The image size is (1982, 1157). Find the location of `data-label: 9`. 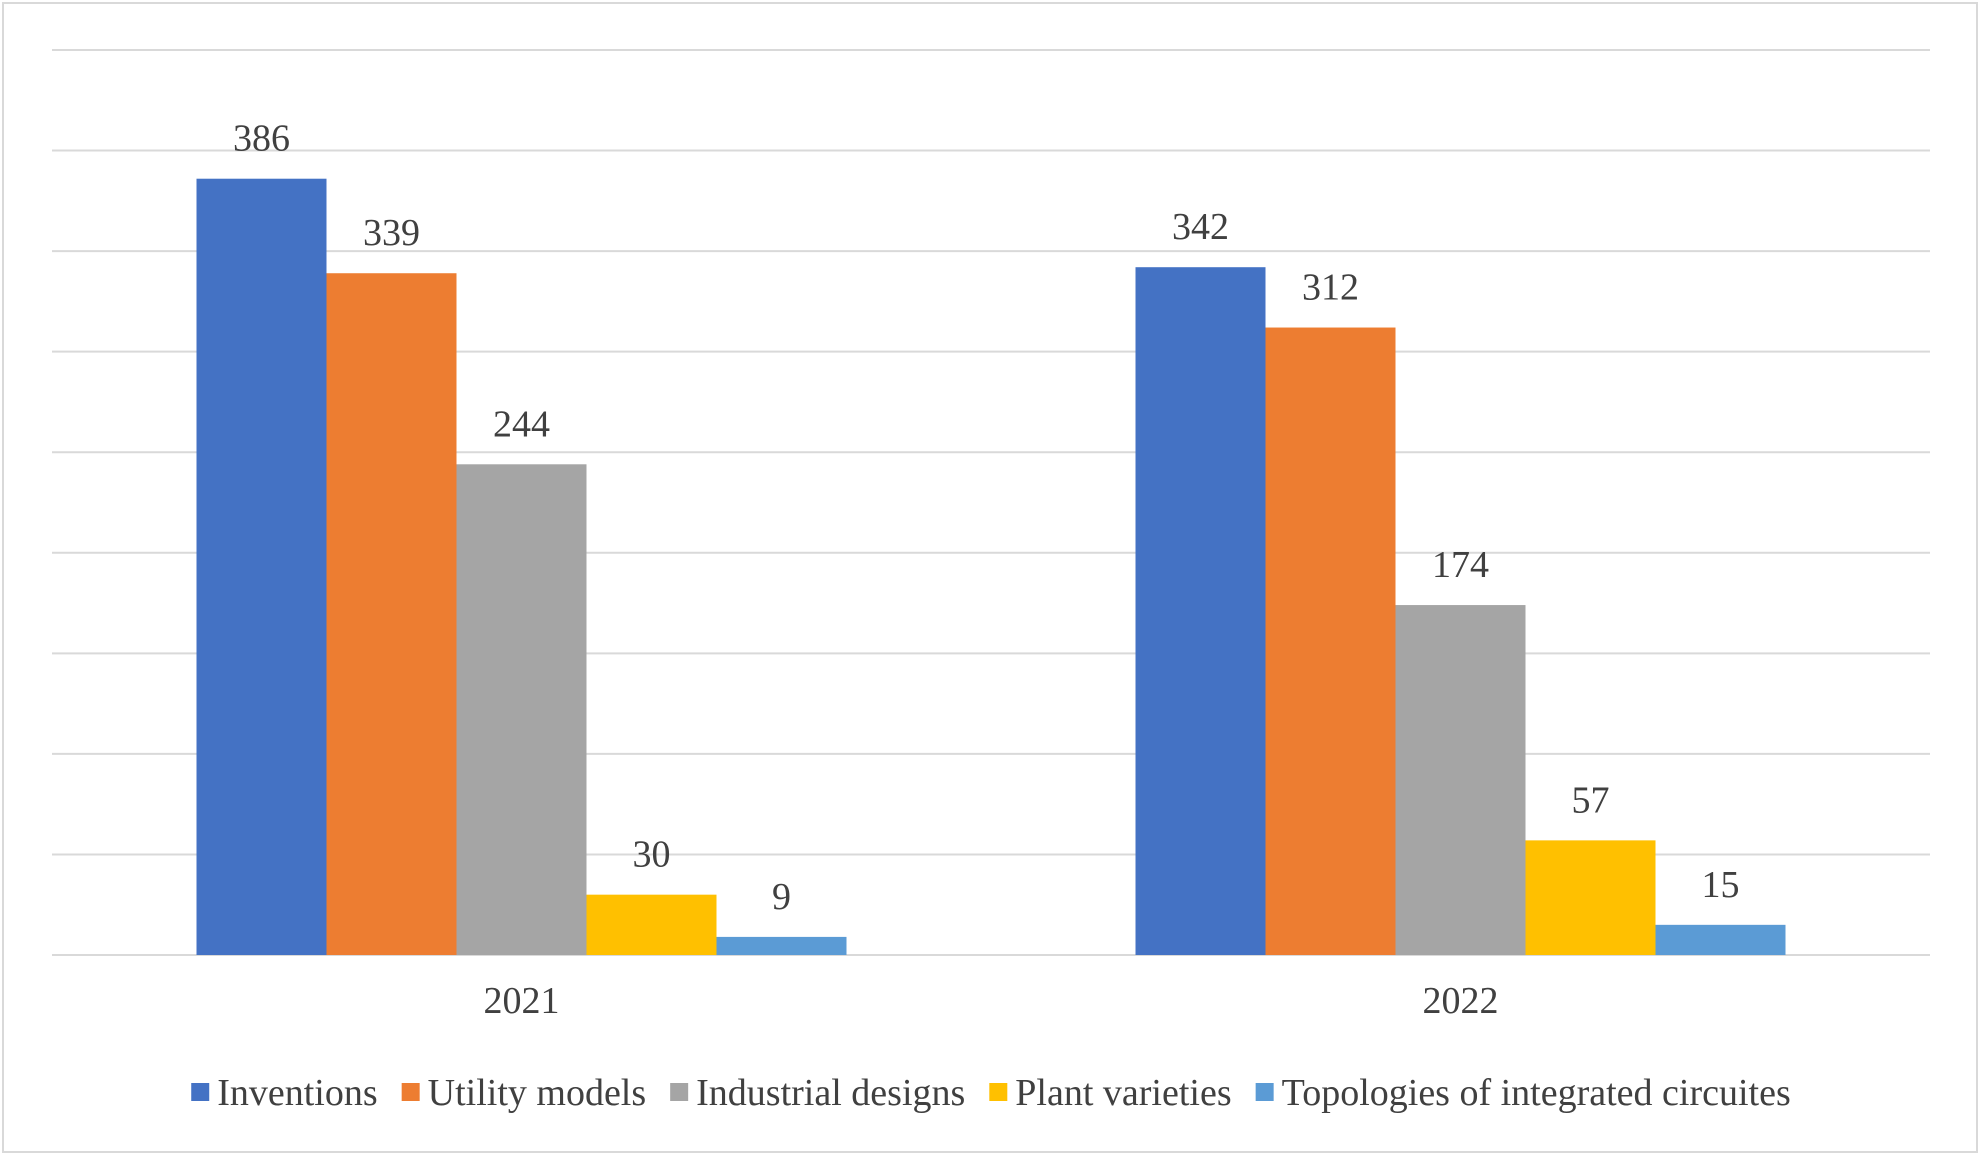

data-label: 9 is located at coordinates (781, 897).